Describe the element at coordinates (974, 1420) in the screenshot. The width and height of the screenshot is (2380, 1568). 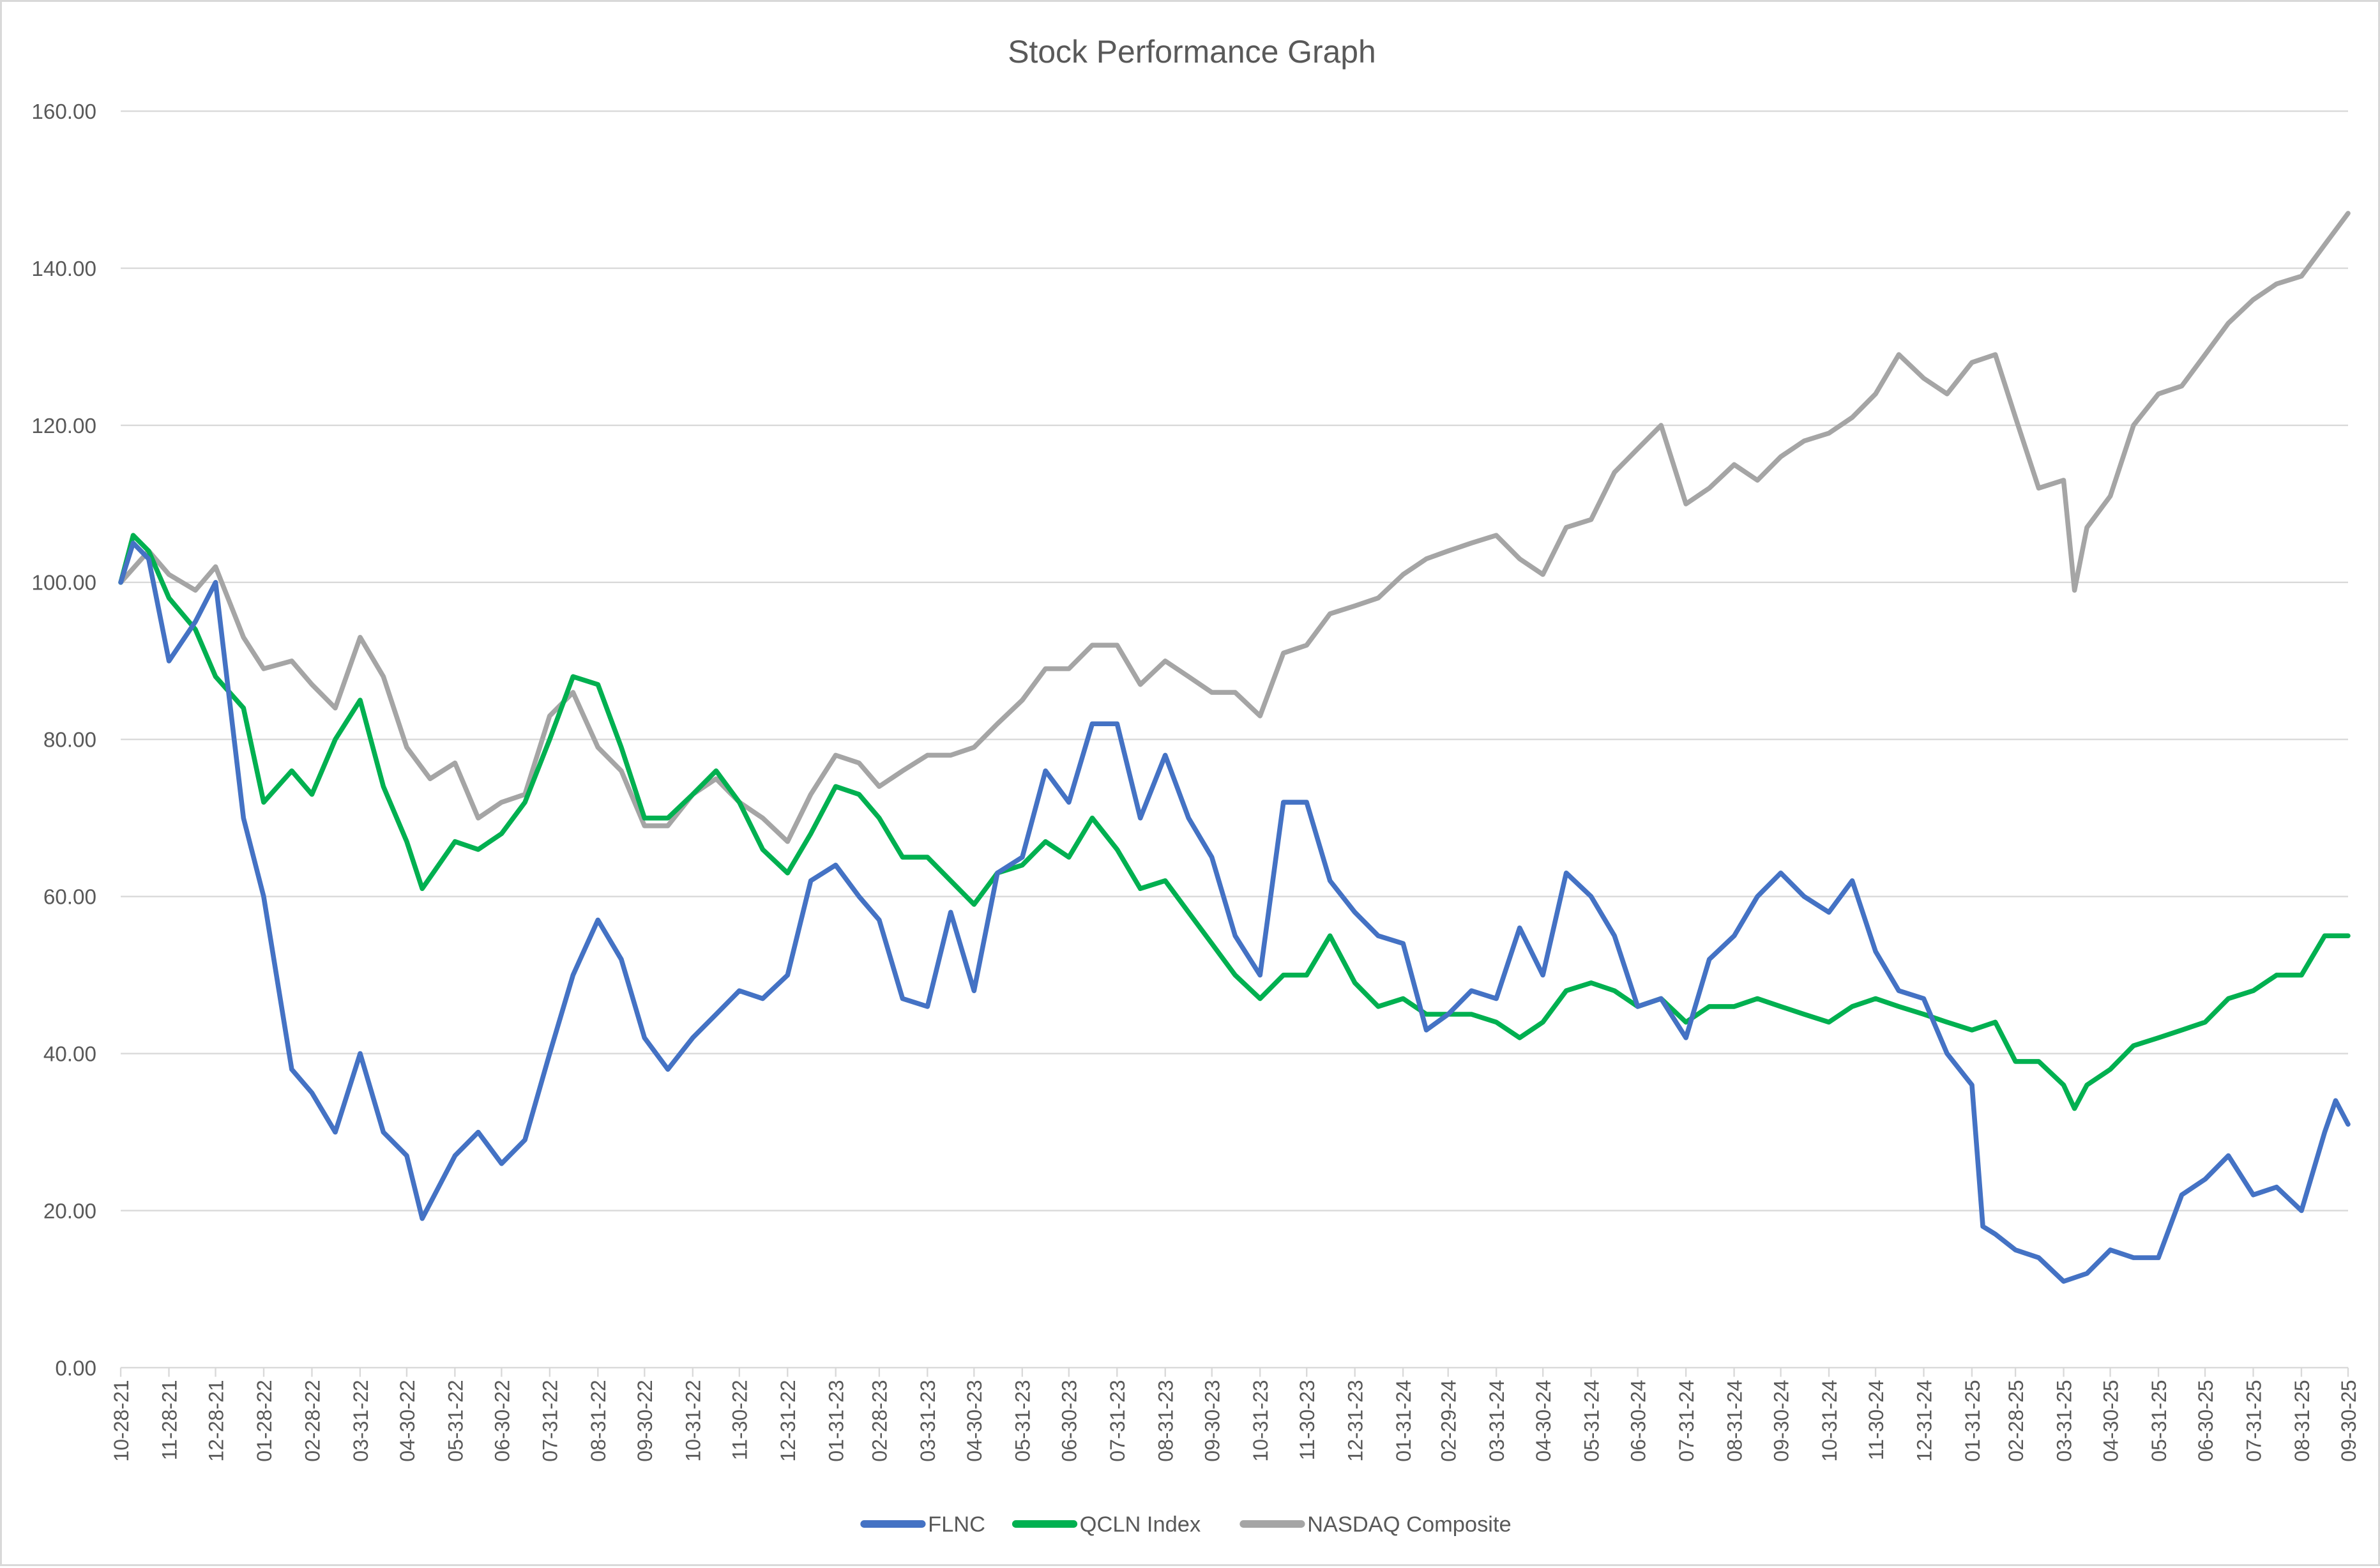
I see `x-tick-label: 04-30-23` at that location.